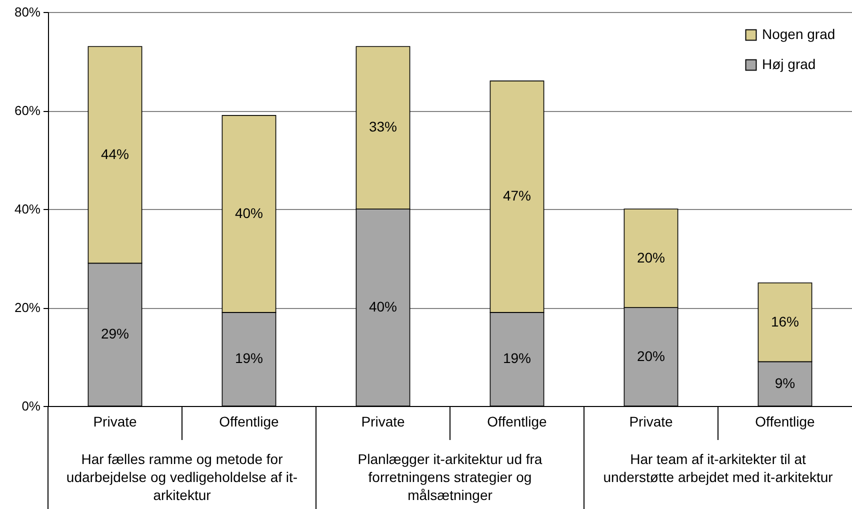  I want to click on y-tick-label: 0%, so click(31, 406).